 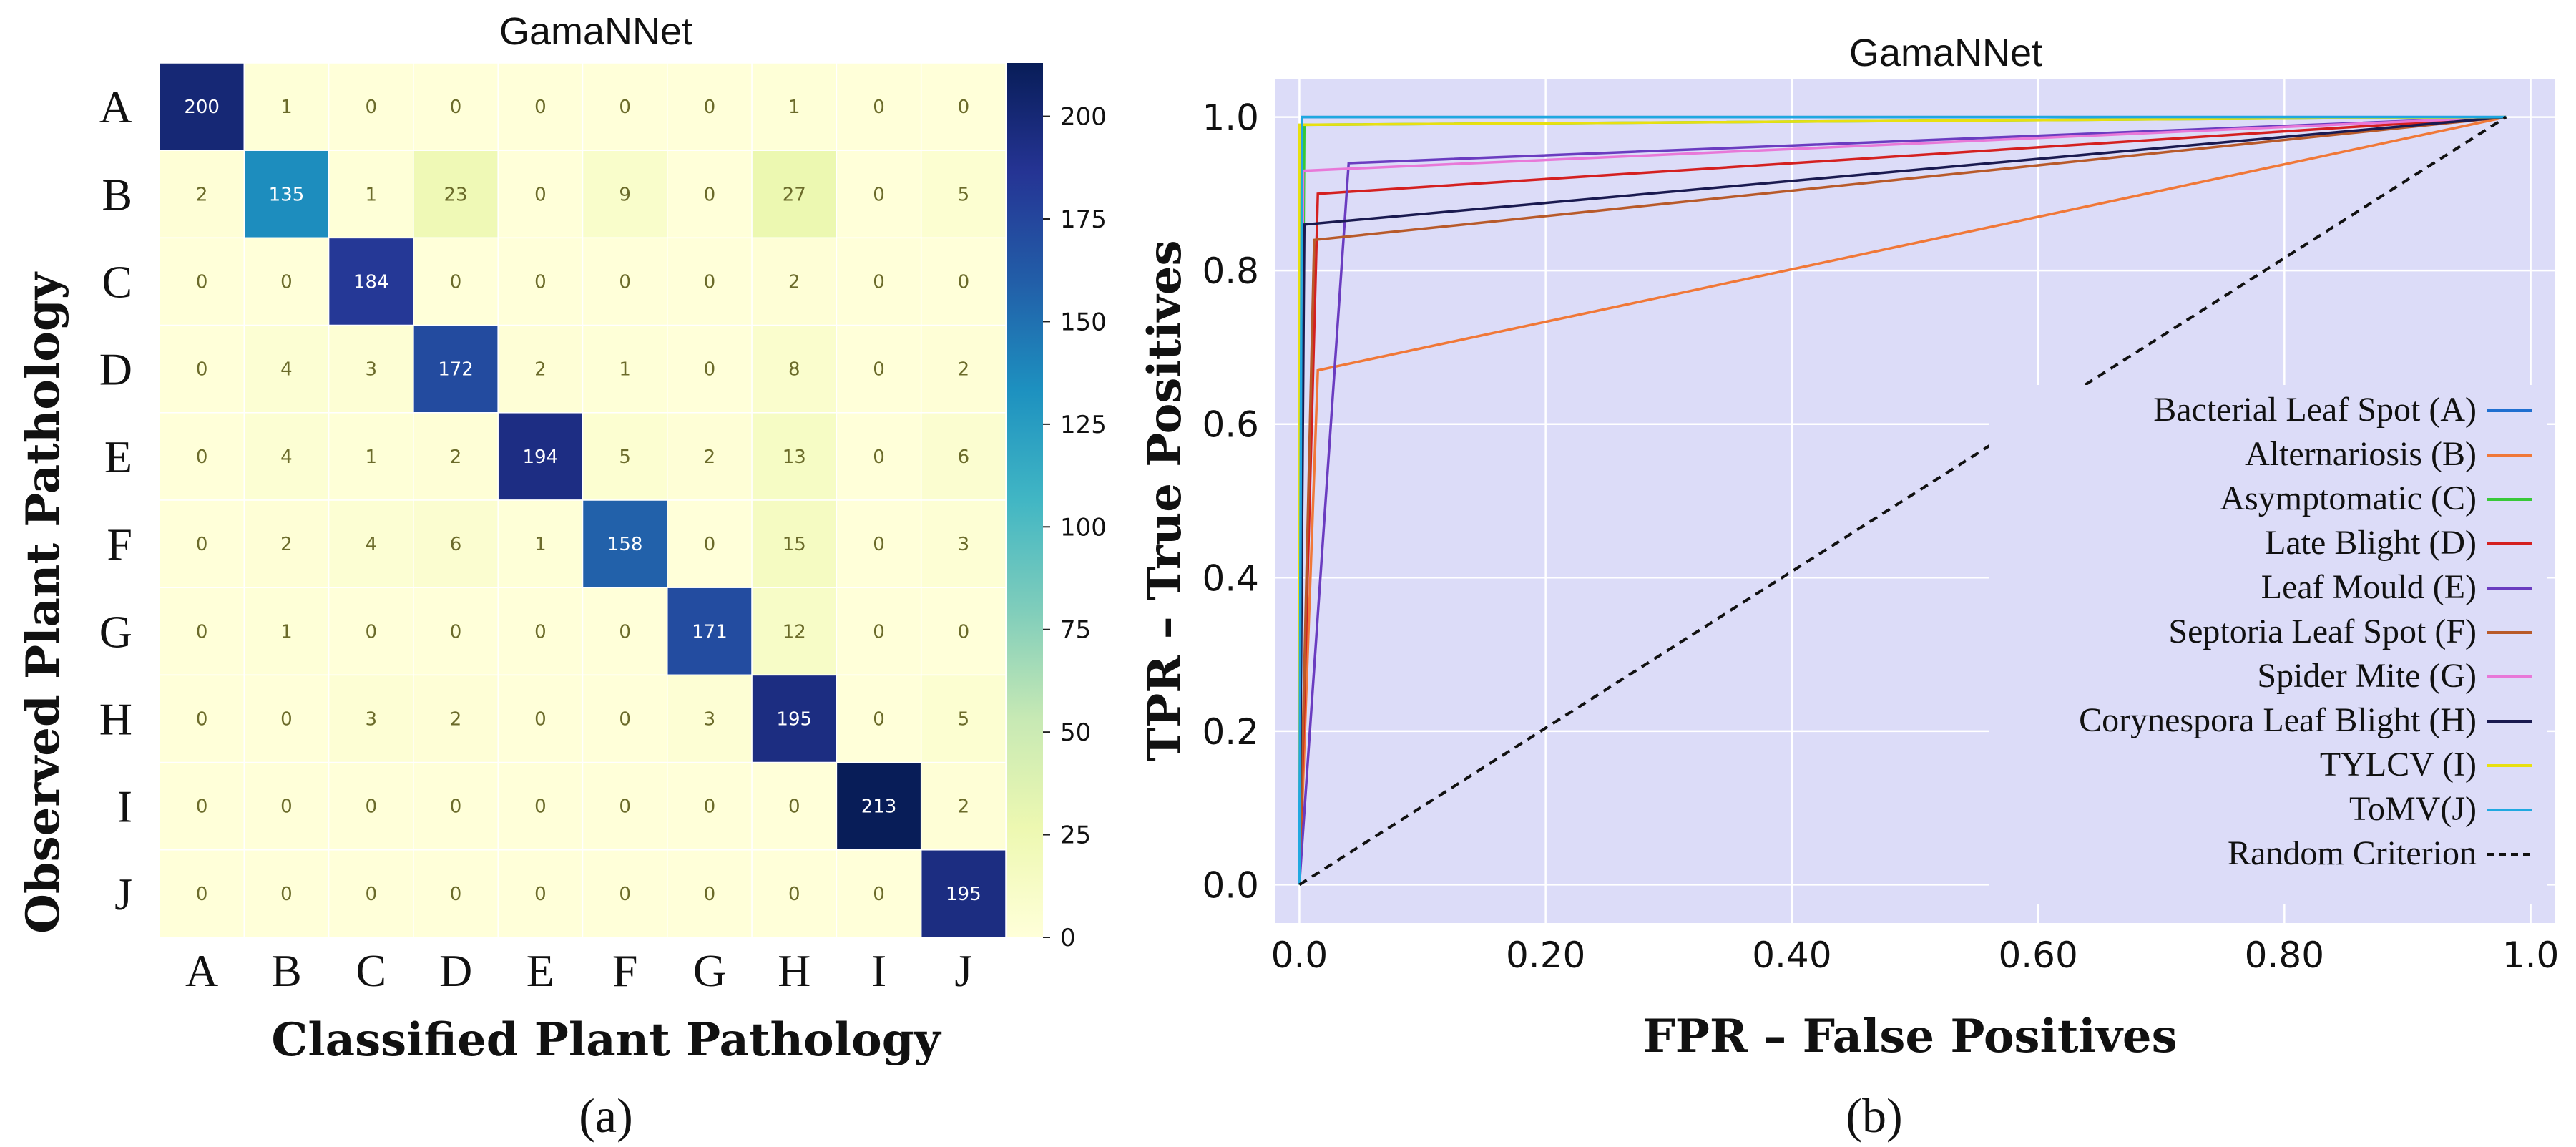 What do you see at coordinates (795, 194) in the screenshot?
I see `cm-cell-value: 27` at bounding box center [795, 194].